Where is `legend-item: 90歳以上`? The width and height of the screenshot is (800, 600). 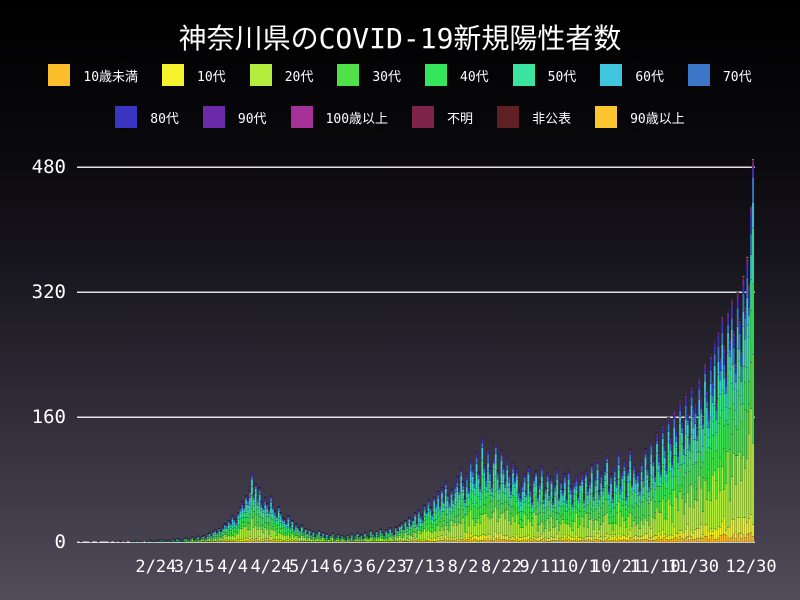 legend-item: 90歳以上 is located at coordinates (640, 117).